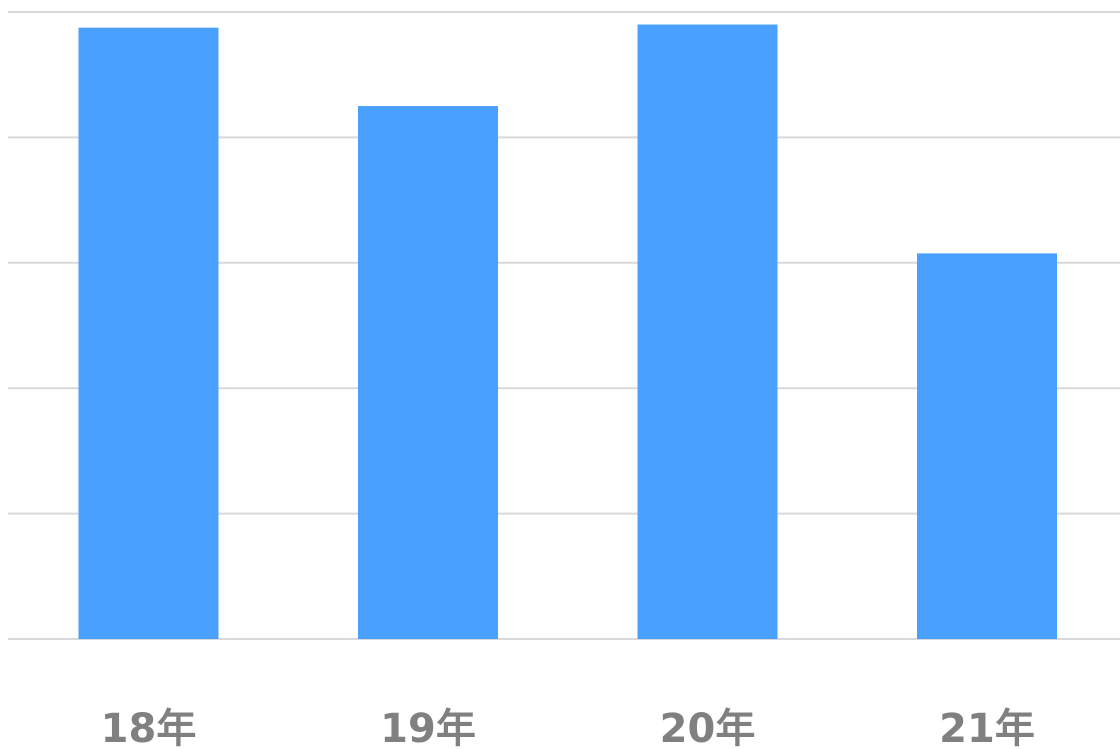  What do you see at coordinates (707, 332) in the screenshot?
I see `bar-20年` at bounding box center [707, 332].